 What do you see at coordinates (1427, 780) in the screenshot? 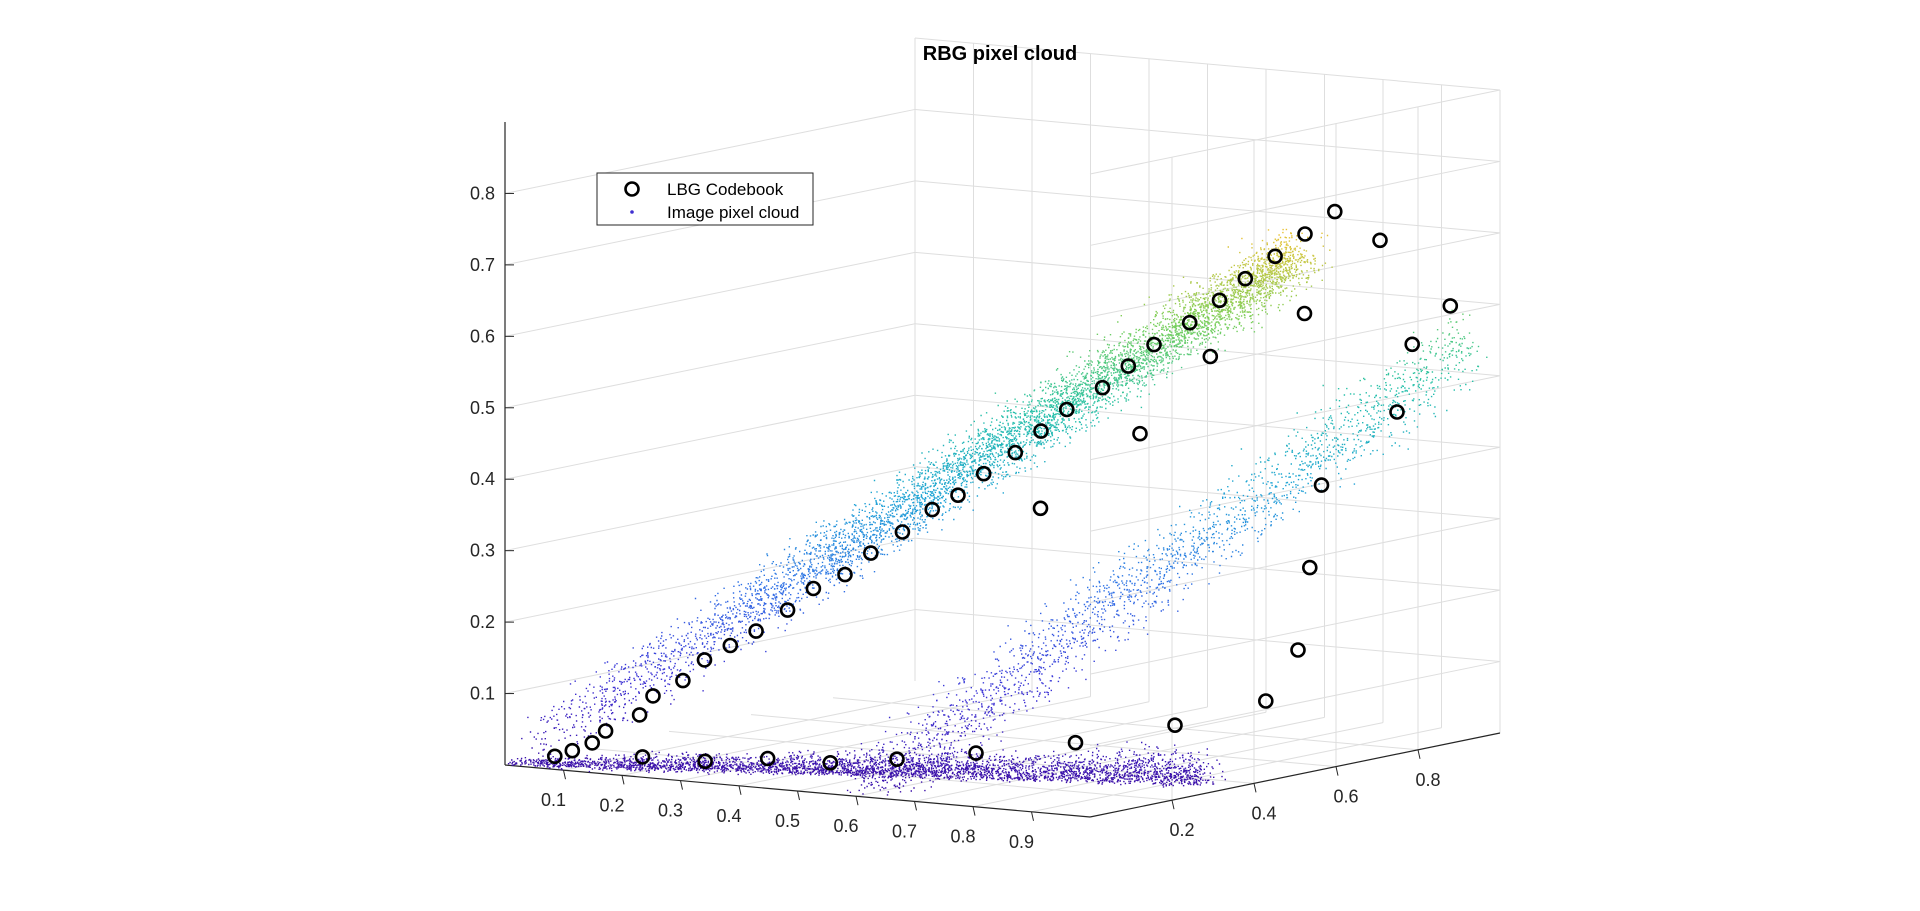
I see `y-tick-label: 0.8` at bounding box center [1427, 780].